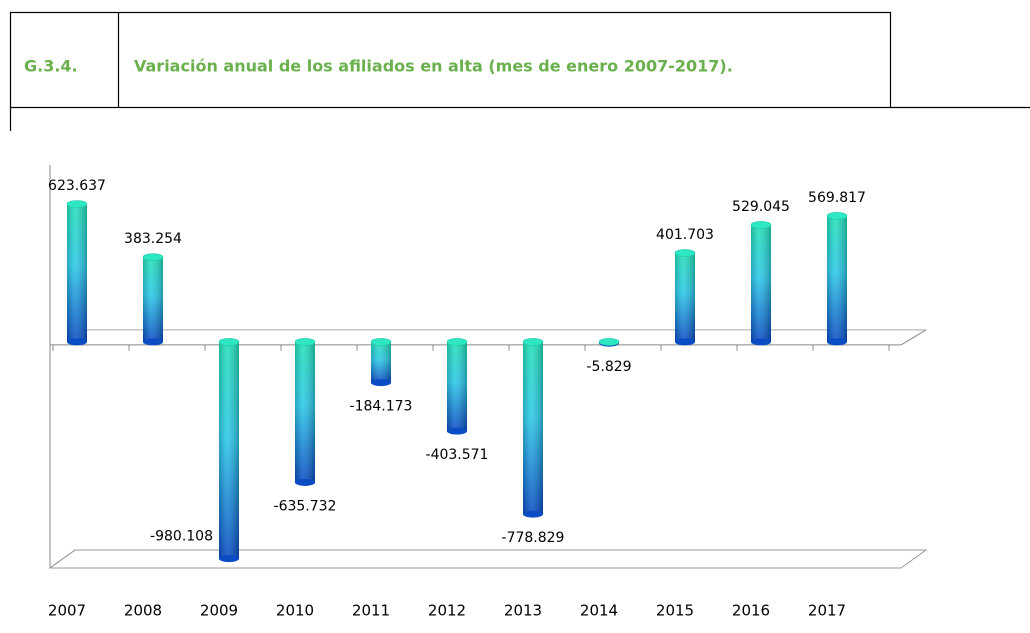 This screenshot has width=1030, height=633. I want to click on x-tick-label: 2015, so click(675, 611).